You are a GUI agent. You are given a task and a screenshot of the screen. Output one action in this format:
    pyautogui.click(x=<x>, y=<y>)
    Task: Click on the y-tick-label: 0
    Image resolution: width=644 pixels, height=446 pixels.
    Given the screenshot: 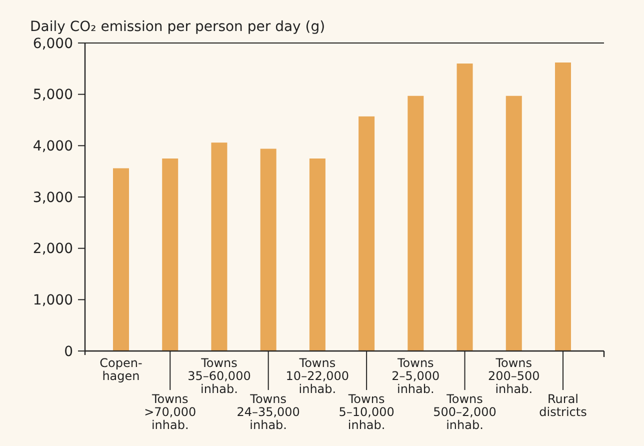 What is the action you would take?
    pyautogui.click(x=68, y=352)
    